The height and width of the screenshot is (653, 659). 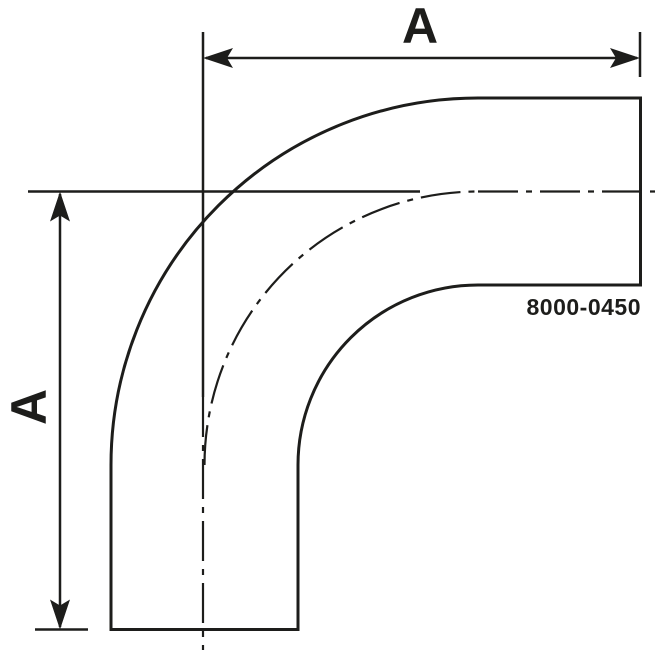 I want to click on arrowhead-right-icon, so click(x=625, y=58).